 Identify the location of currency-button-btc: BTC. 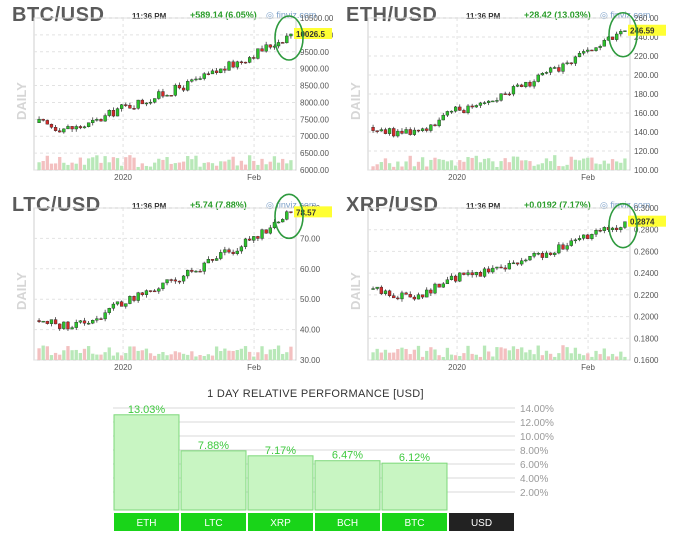
(414, 522).